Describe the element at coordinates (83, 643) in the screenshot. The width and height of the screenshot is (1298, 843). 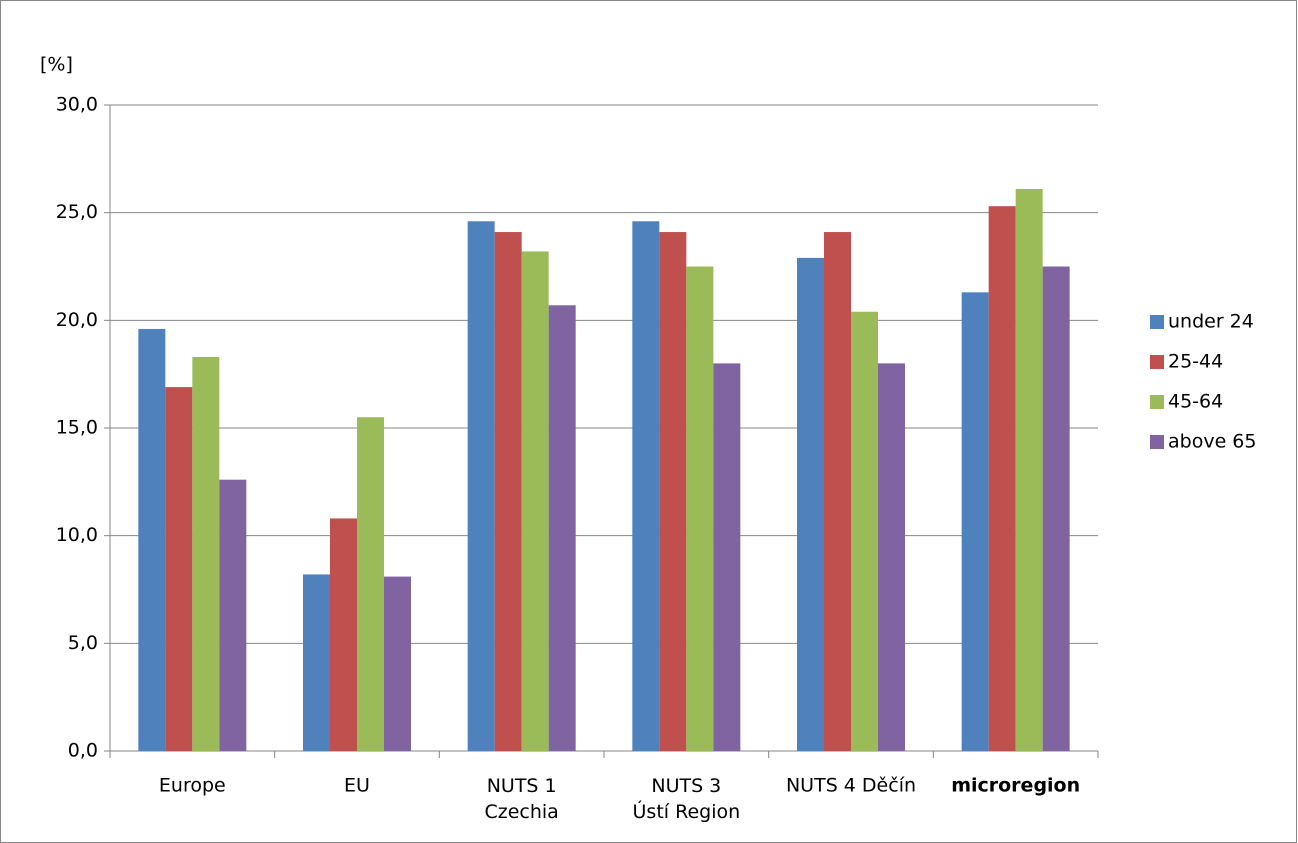
I see `y-tick-label: 5,0` at that location.